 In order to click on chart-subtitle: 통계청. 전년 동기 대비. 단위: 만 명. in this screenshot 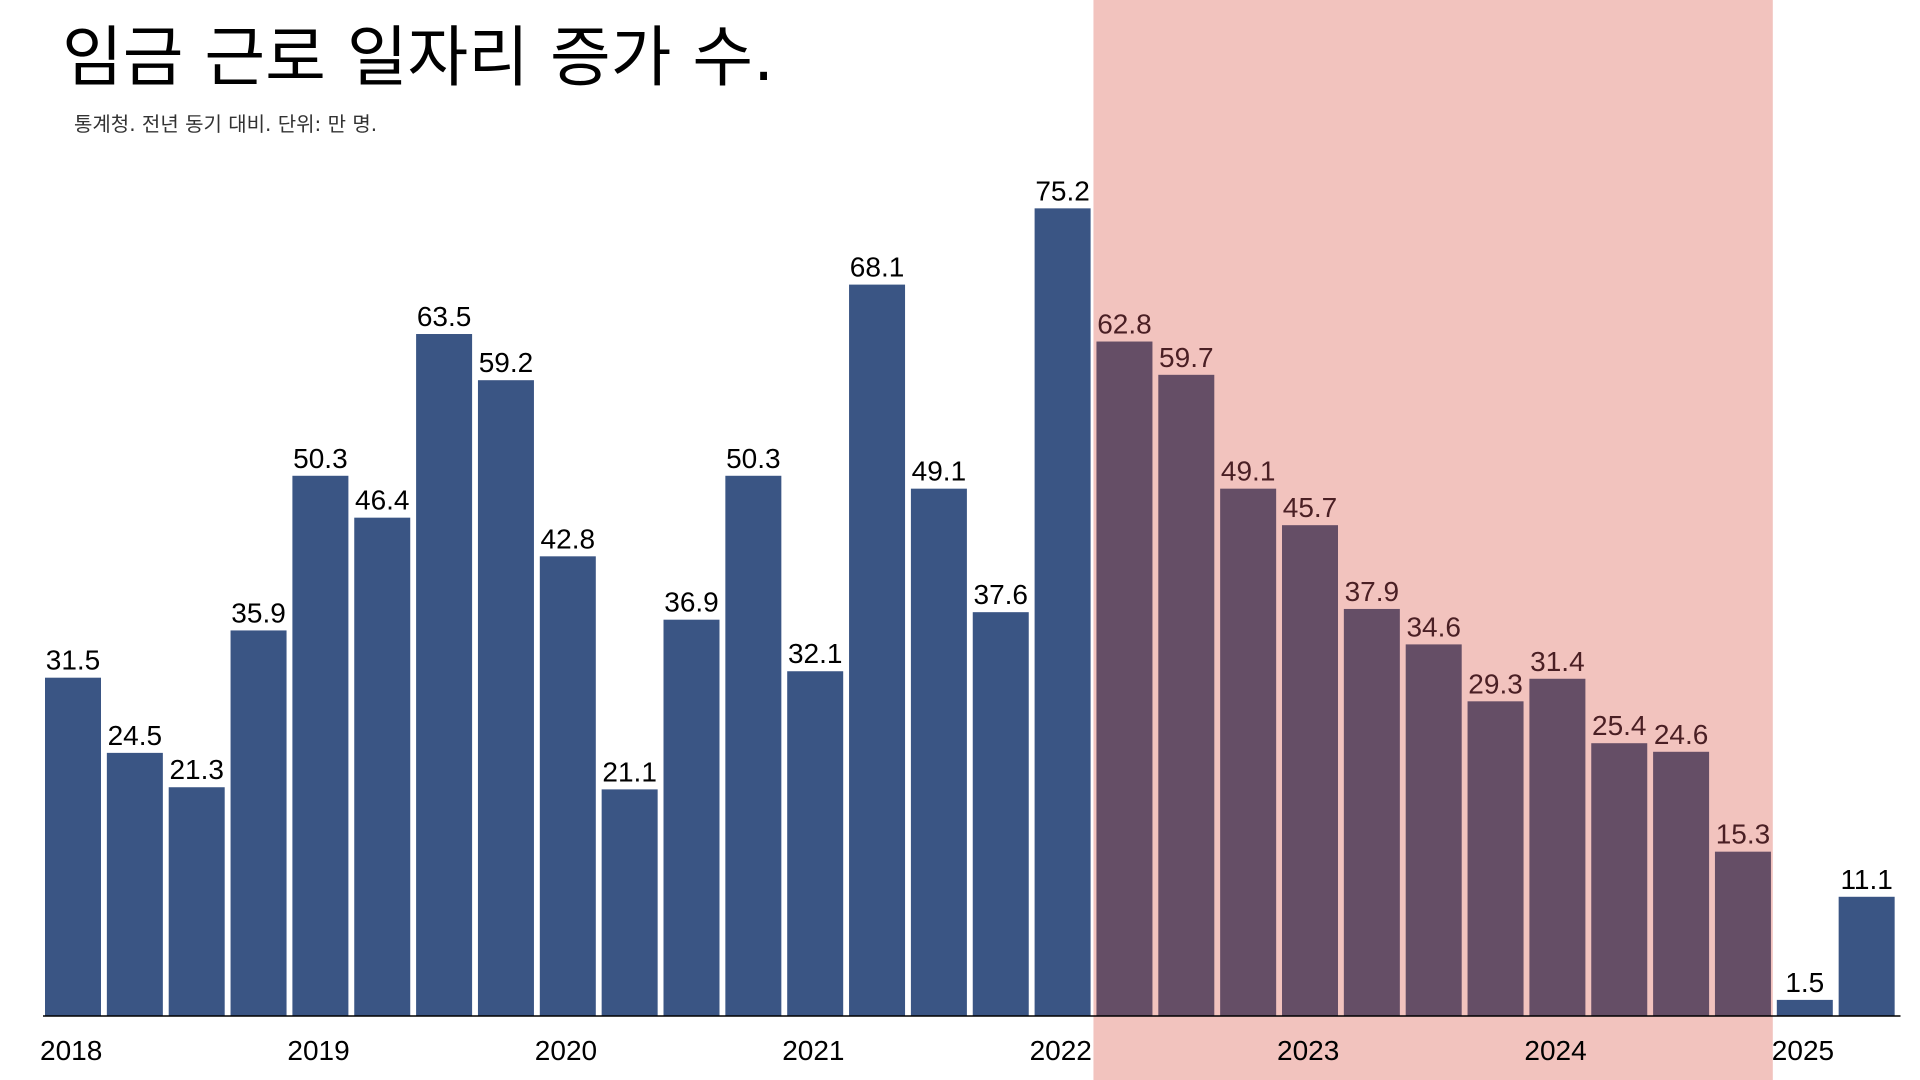, I will do `click(225, 124)`.